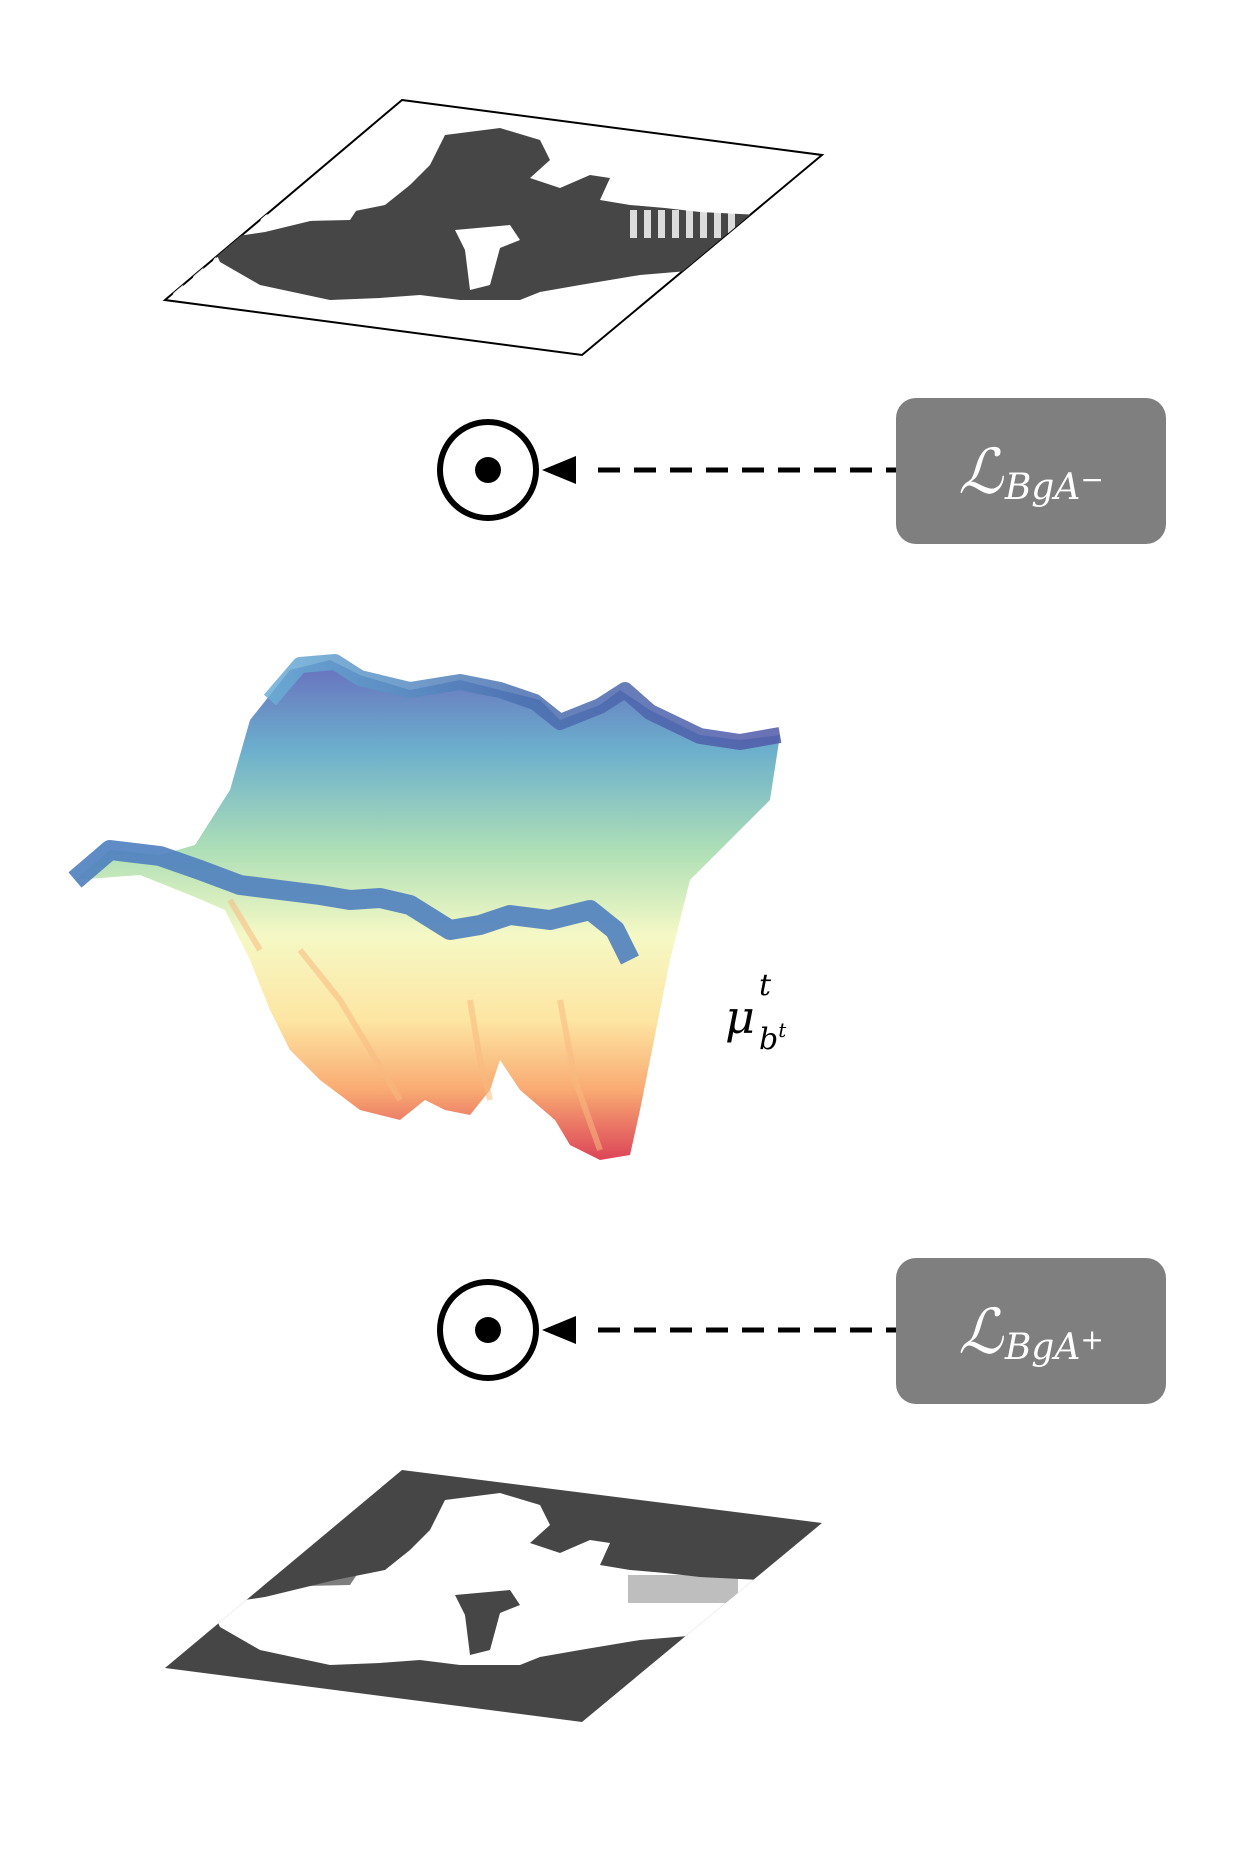  I want to click on loss-bga-plus-box: ℒ BgA+, so click(1031, 1331).